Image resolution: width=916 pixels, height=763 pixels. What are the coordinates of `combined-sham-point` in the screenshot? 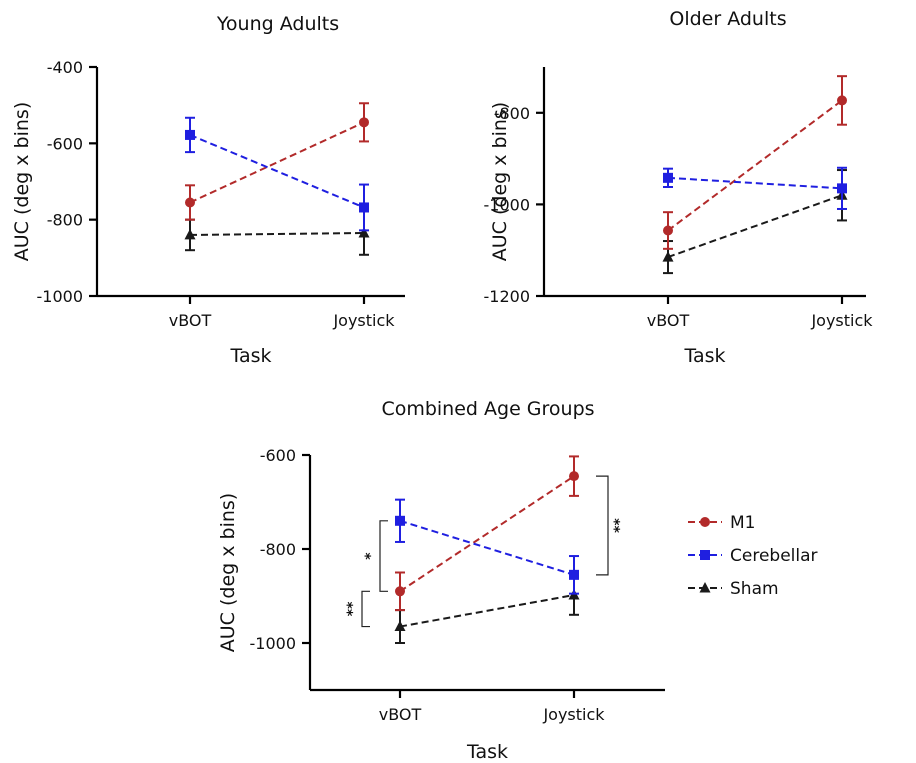 It's located at (400, 626).